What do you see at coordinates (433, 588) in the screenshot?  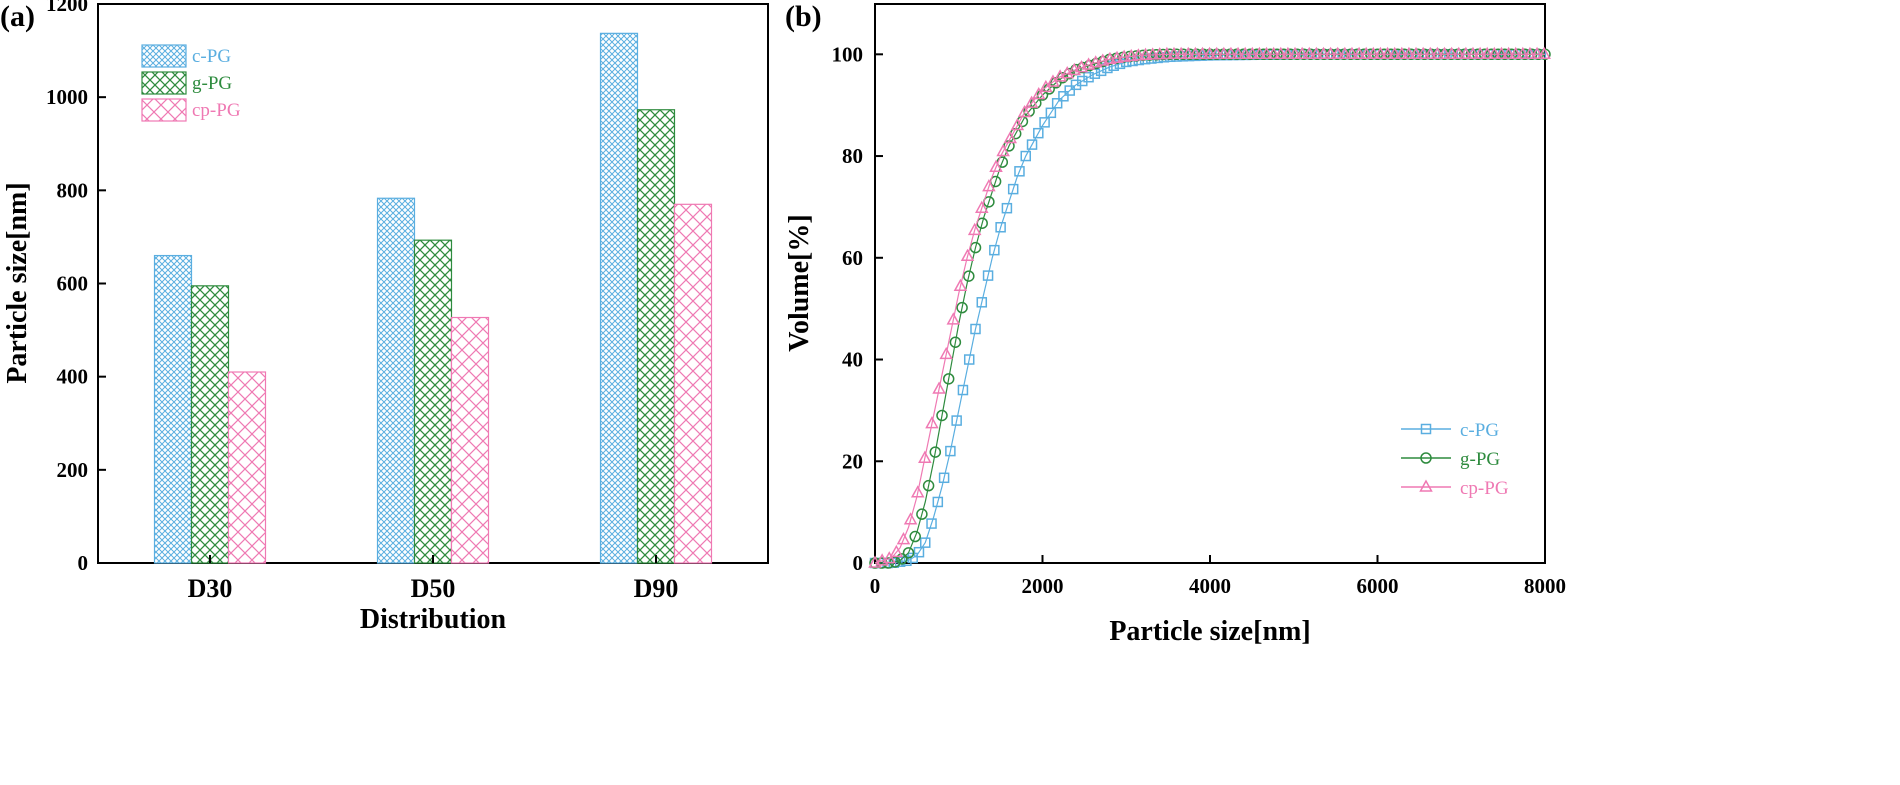 I see `x-tick-label: D50` at bounding box center [433, 588].